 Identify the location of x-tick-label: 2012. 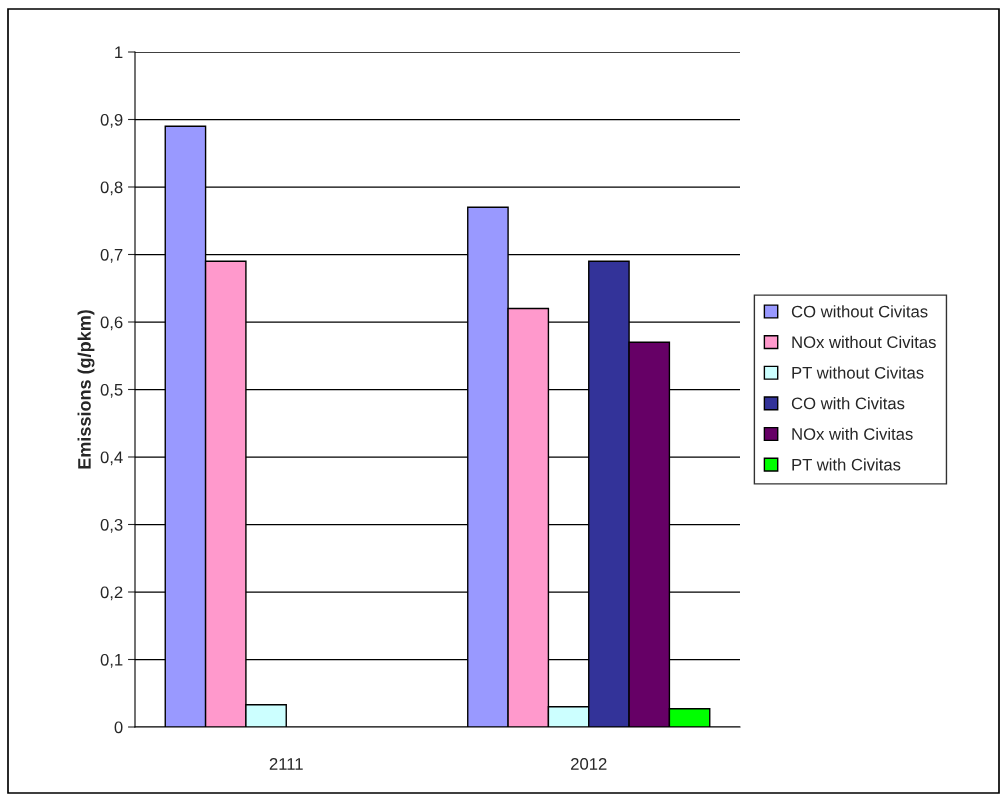
(589, 764).